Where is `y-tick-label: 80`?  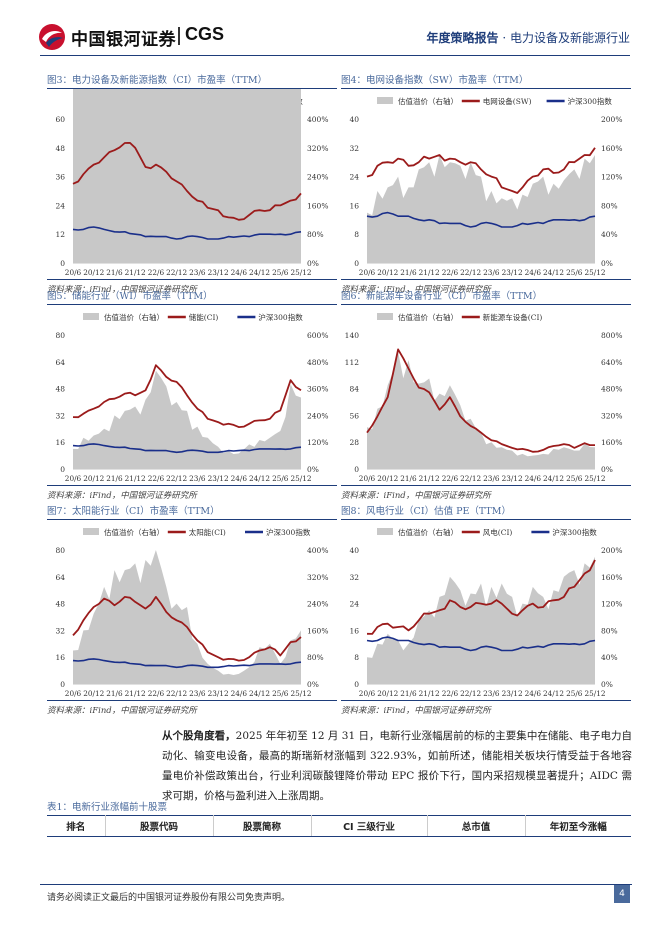
y-tick-label: 80 is located at coordinates (60, 550).